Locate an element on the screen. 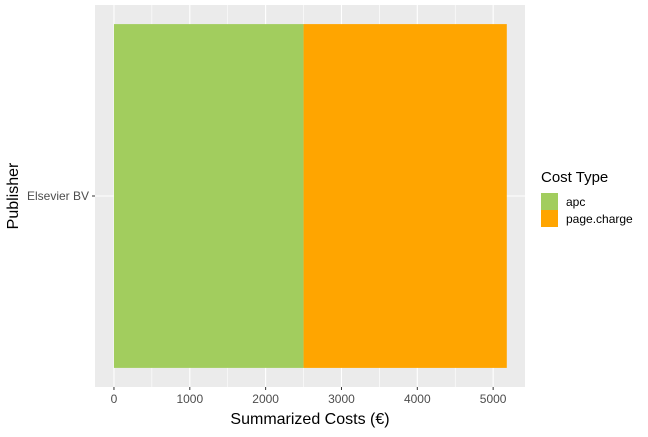 The width and height of the screenshot is (648, 437). x-tick-label: 3000 is located at coordinates (341, 399).